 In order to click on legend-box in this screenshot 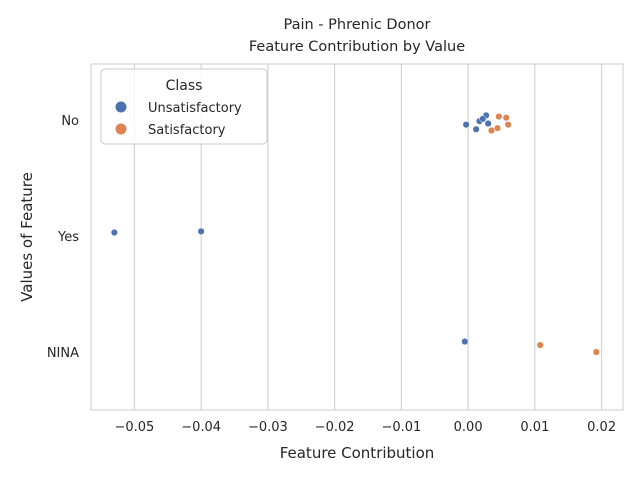, I will do `click(184, 106)`.